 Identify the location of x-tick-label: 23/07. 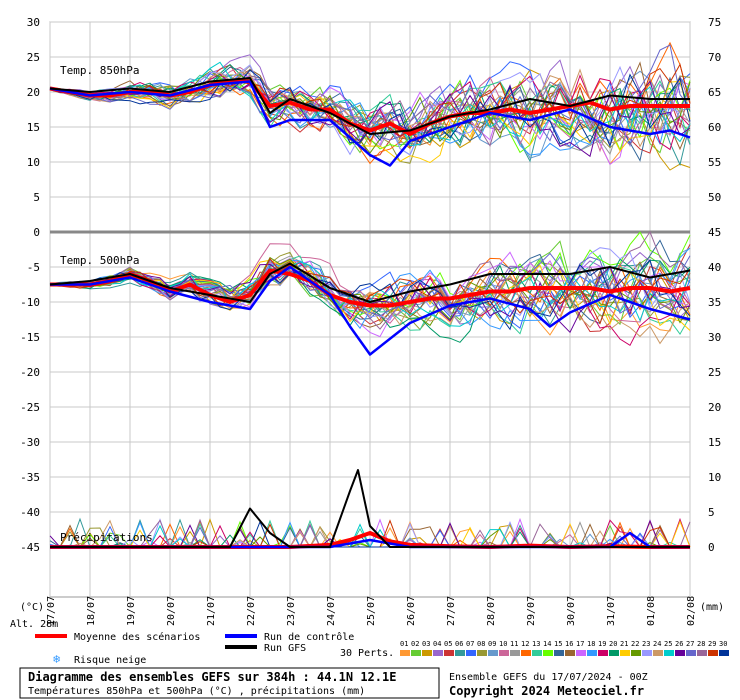
(291, 611).